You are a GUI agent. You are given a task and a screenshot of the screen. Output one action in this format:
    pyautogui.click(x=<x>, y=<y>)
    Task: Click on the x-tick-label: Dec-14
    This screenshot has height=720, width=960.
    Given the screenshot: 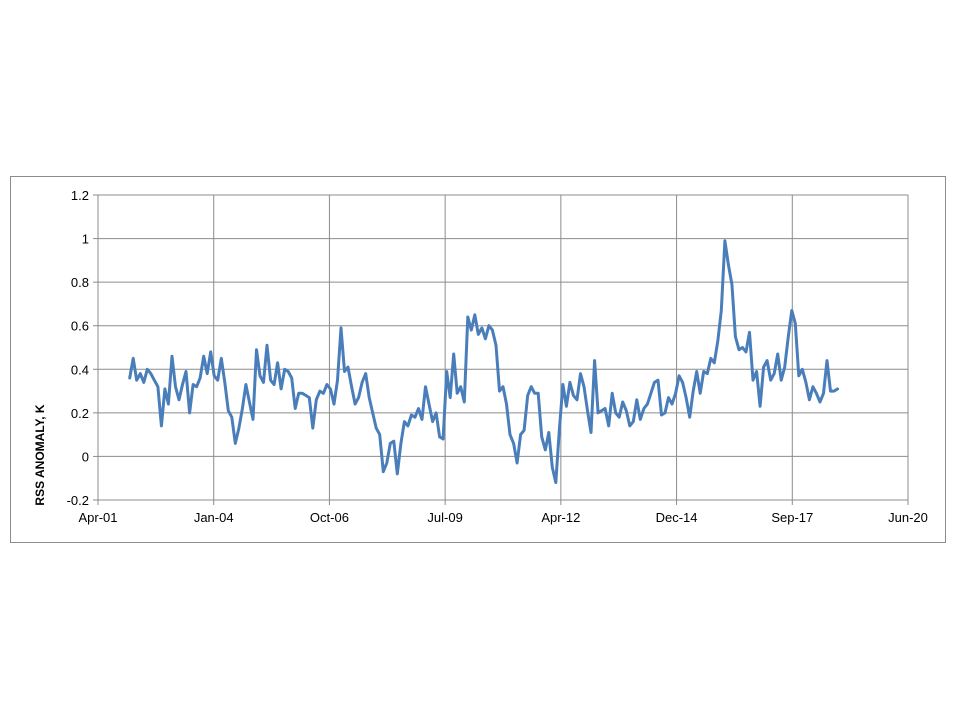 What is the action you would take?
    pyautogui.click(x=677, y=517)
    